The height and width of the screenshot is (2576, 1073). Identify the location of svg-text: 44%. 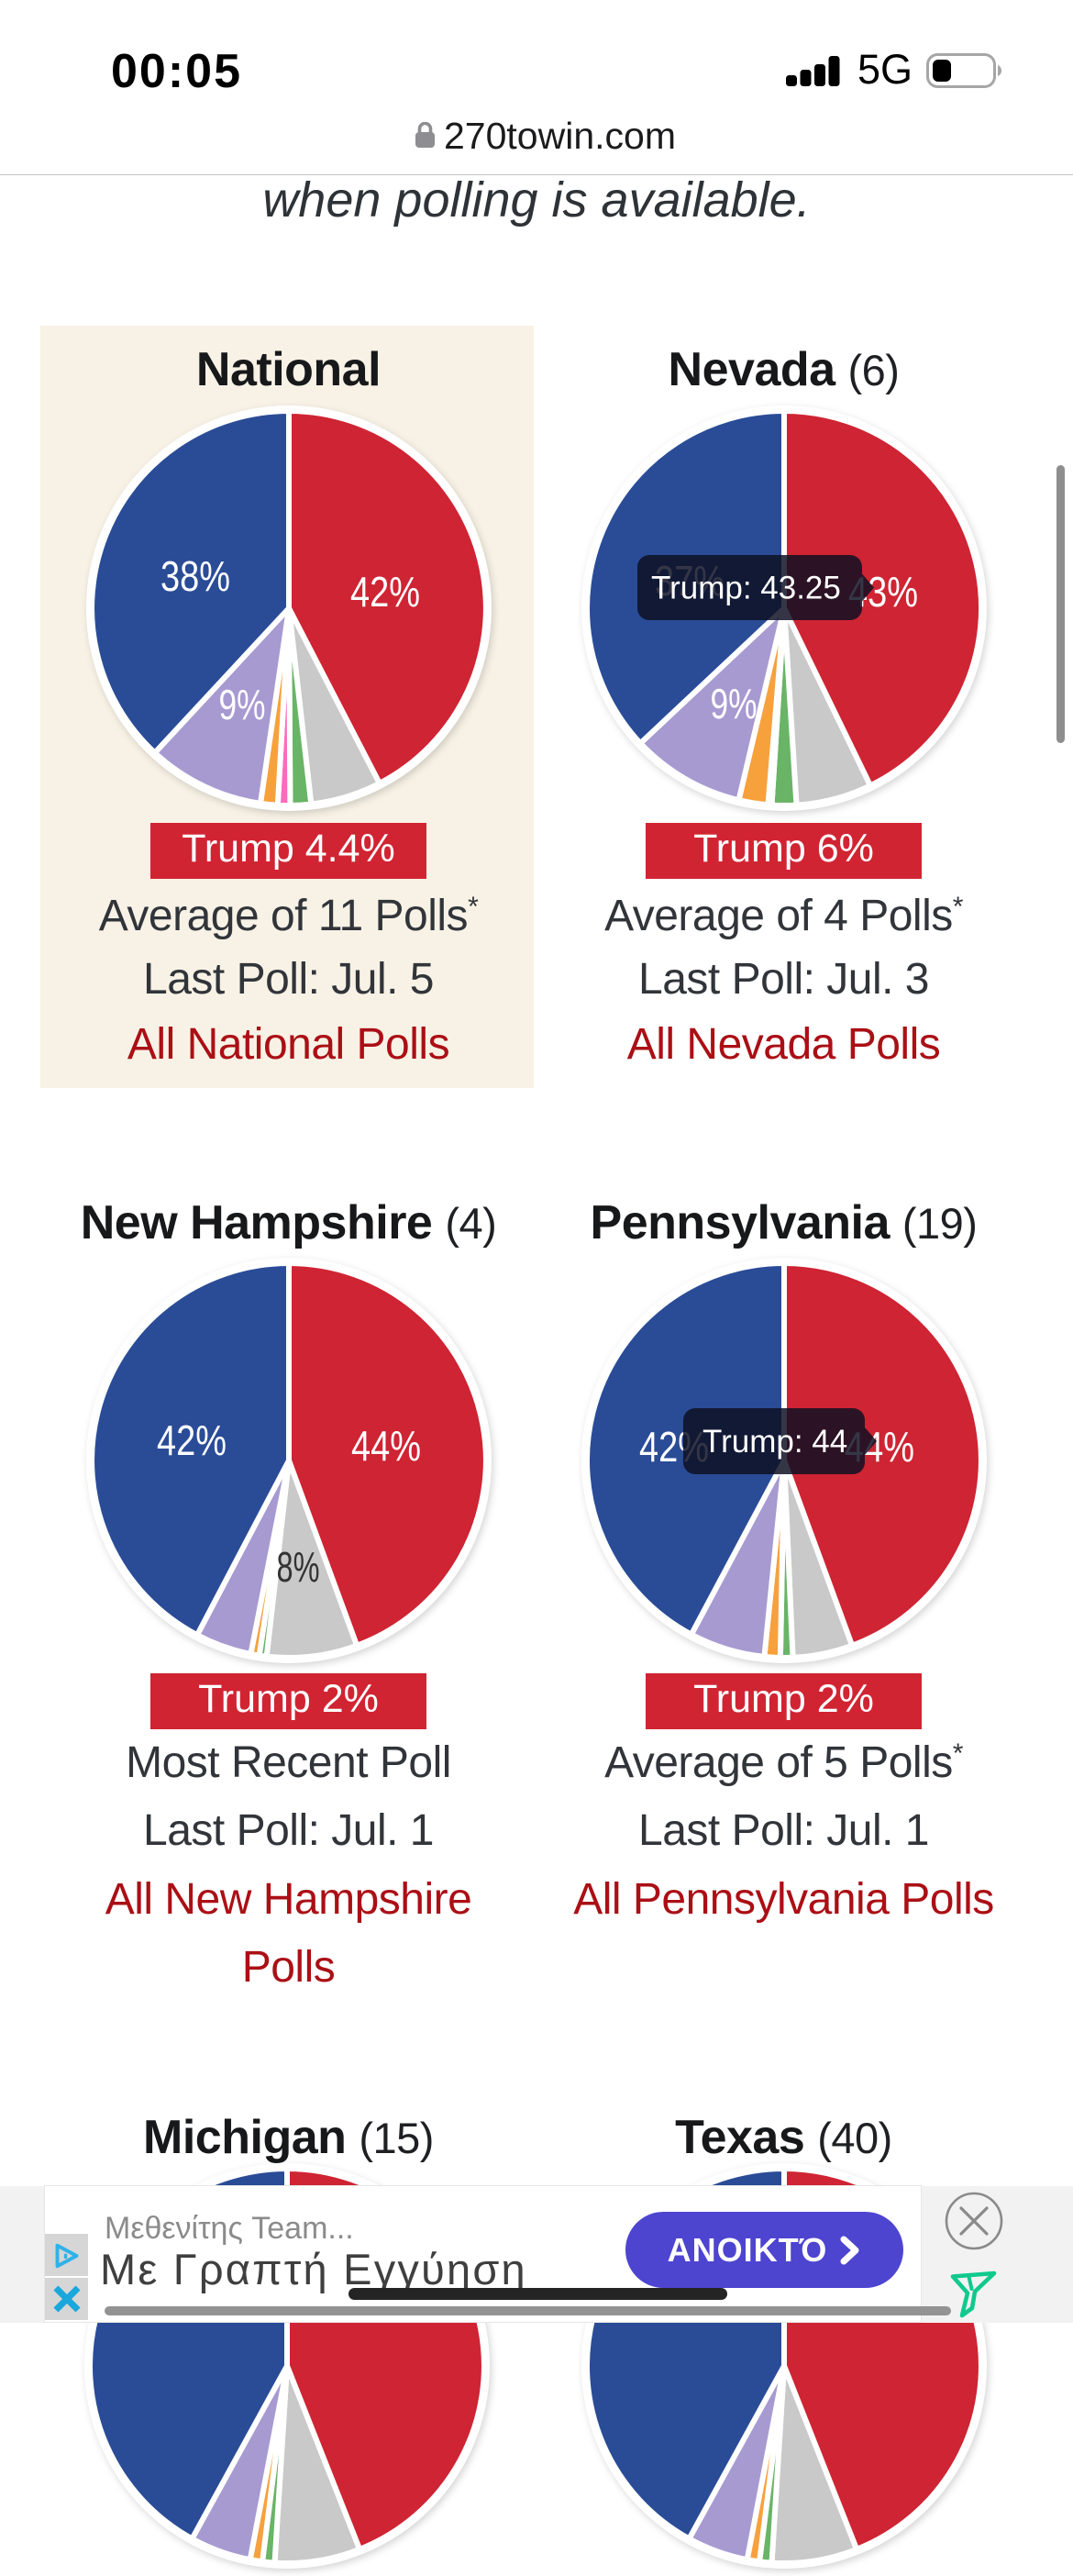
(386, 1446).